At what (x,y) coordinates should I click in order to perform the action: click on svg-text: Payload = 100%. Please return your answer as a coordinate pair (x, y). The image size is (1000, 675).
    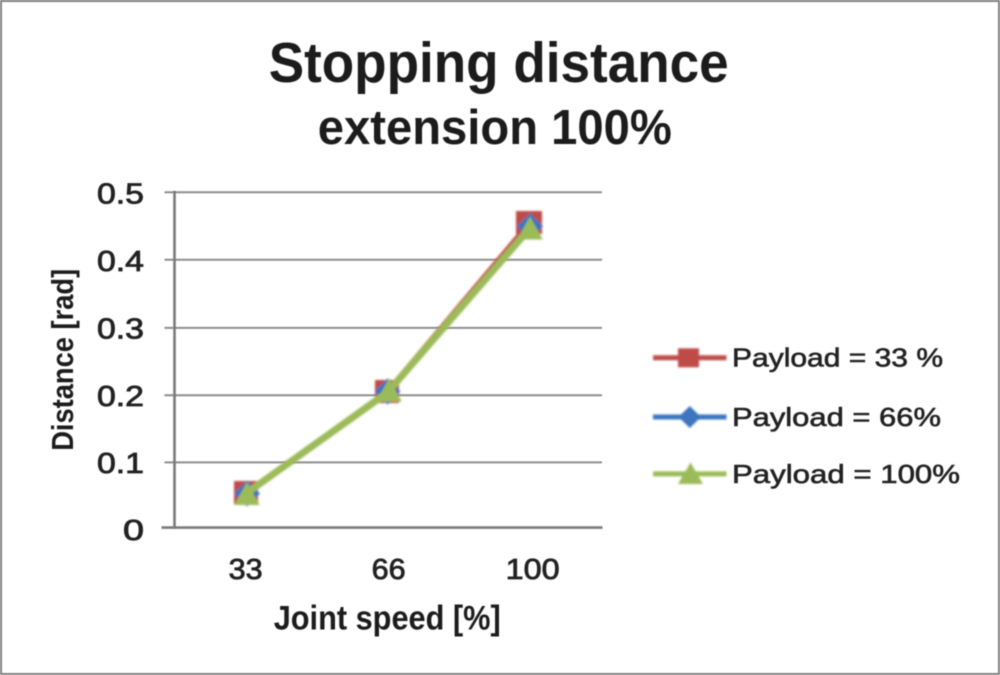
    Looking at the image, I should click on (846, 474).